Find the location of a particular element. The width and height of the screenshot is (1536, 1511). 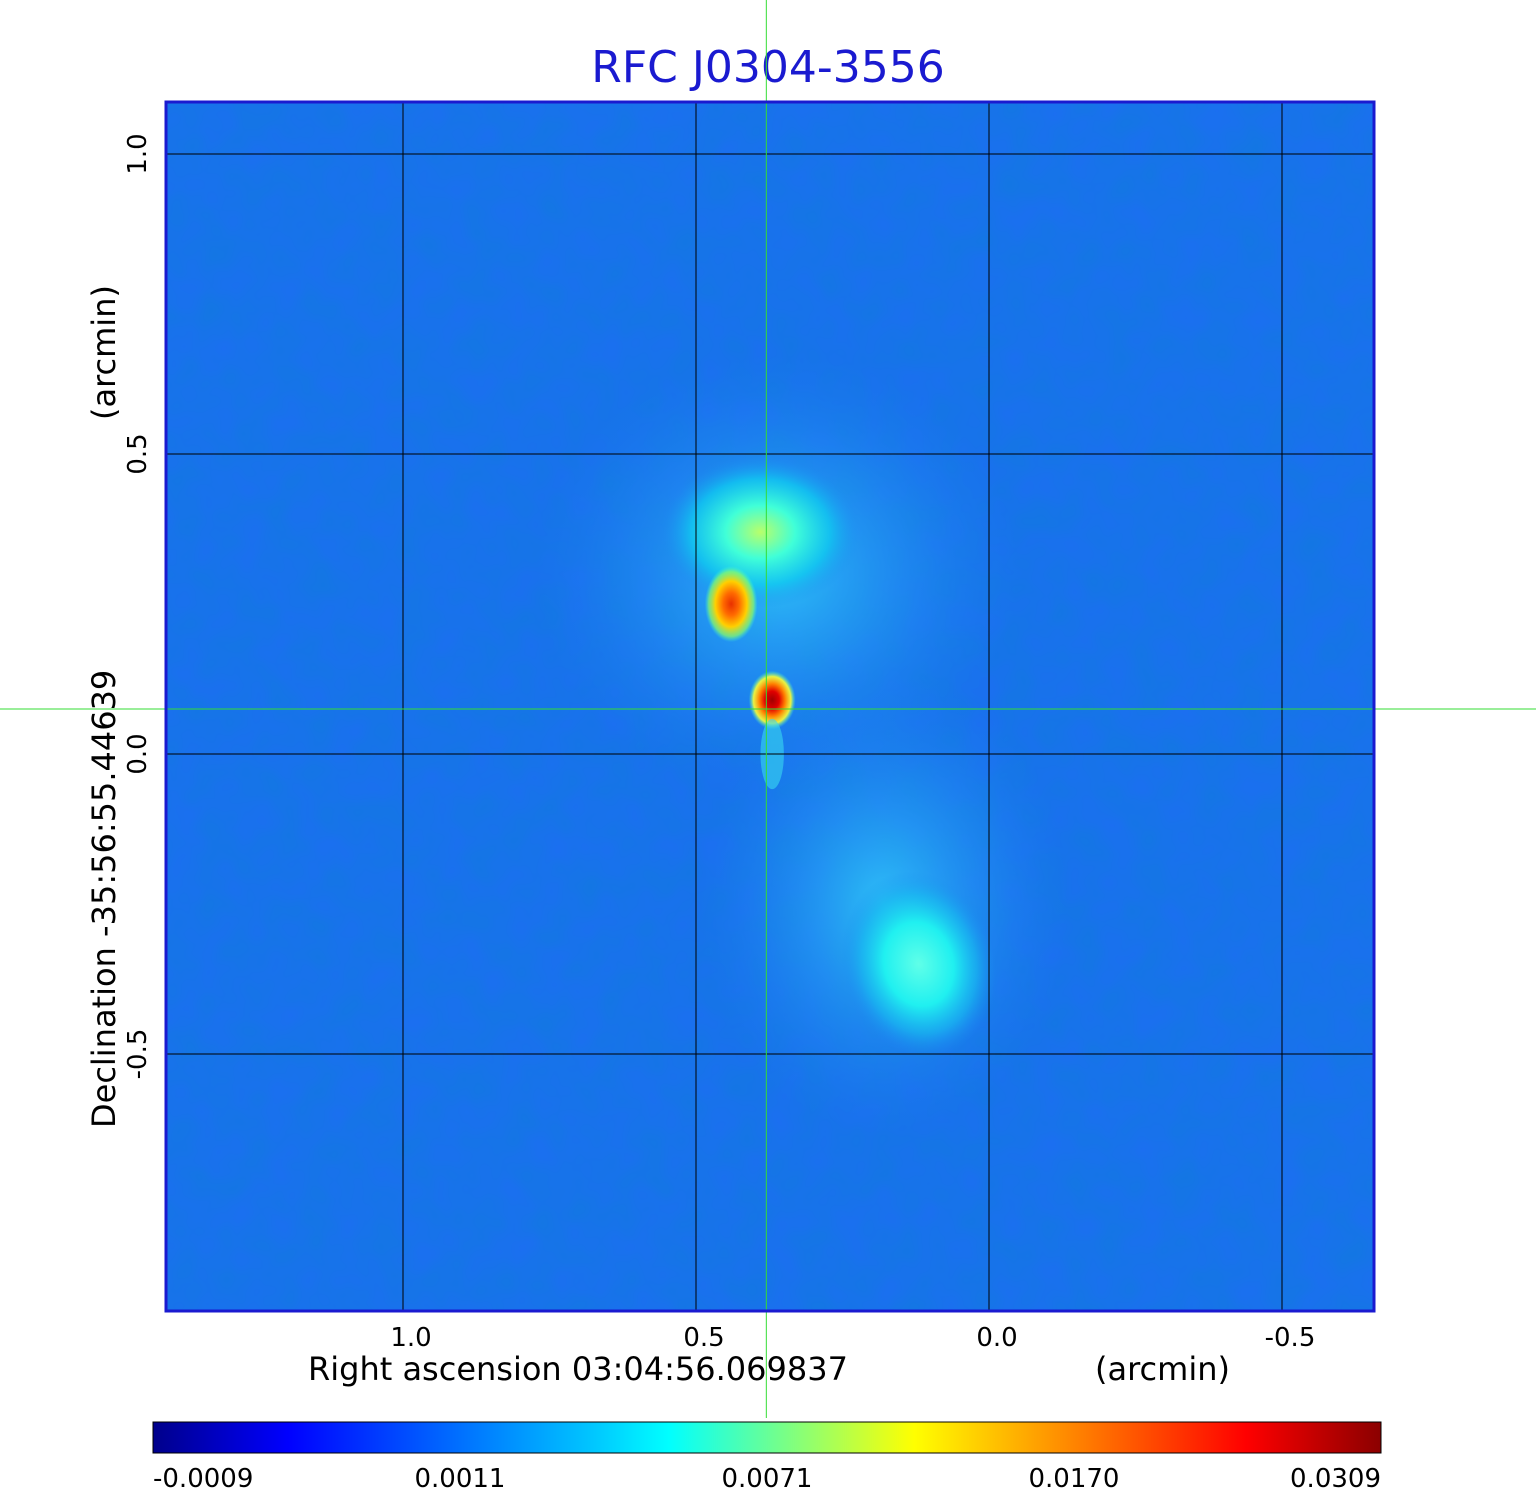

x-tick-label: 0.5 is located at coordinates (703, 1338).